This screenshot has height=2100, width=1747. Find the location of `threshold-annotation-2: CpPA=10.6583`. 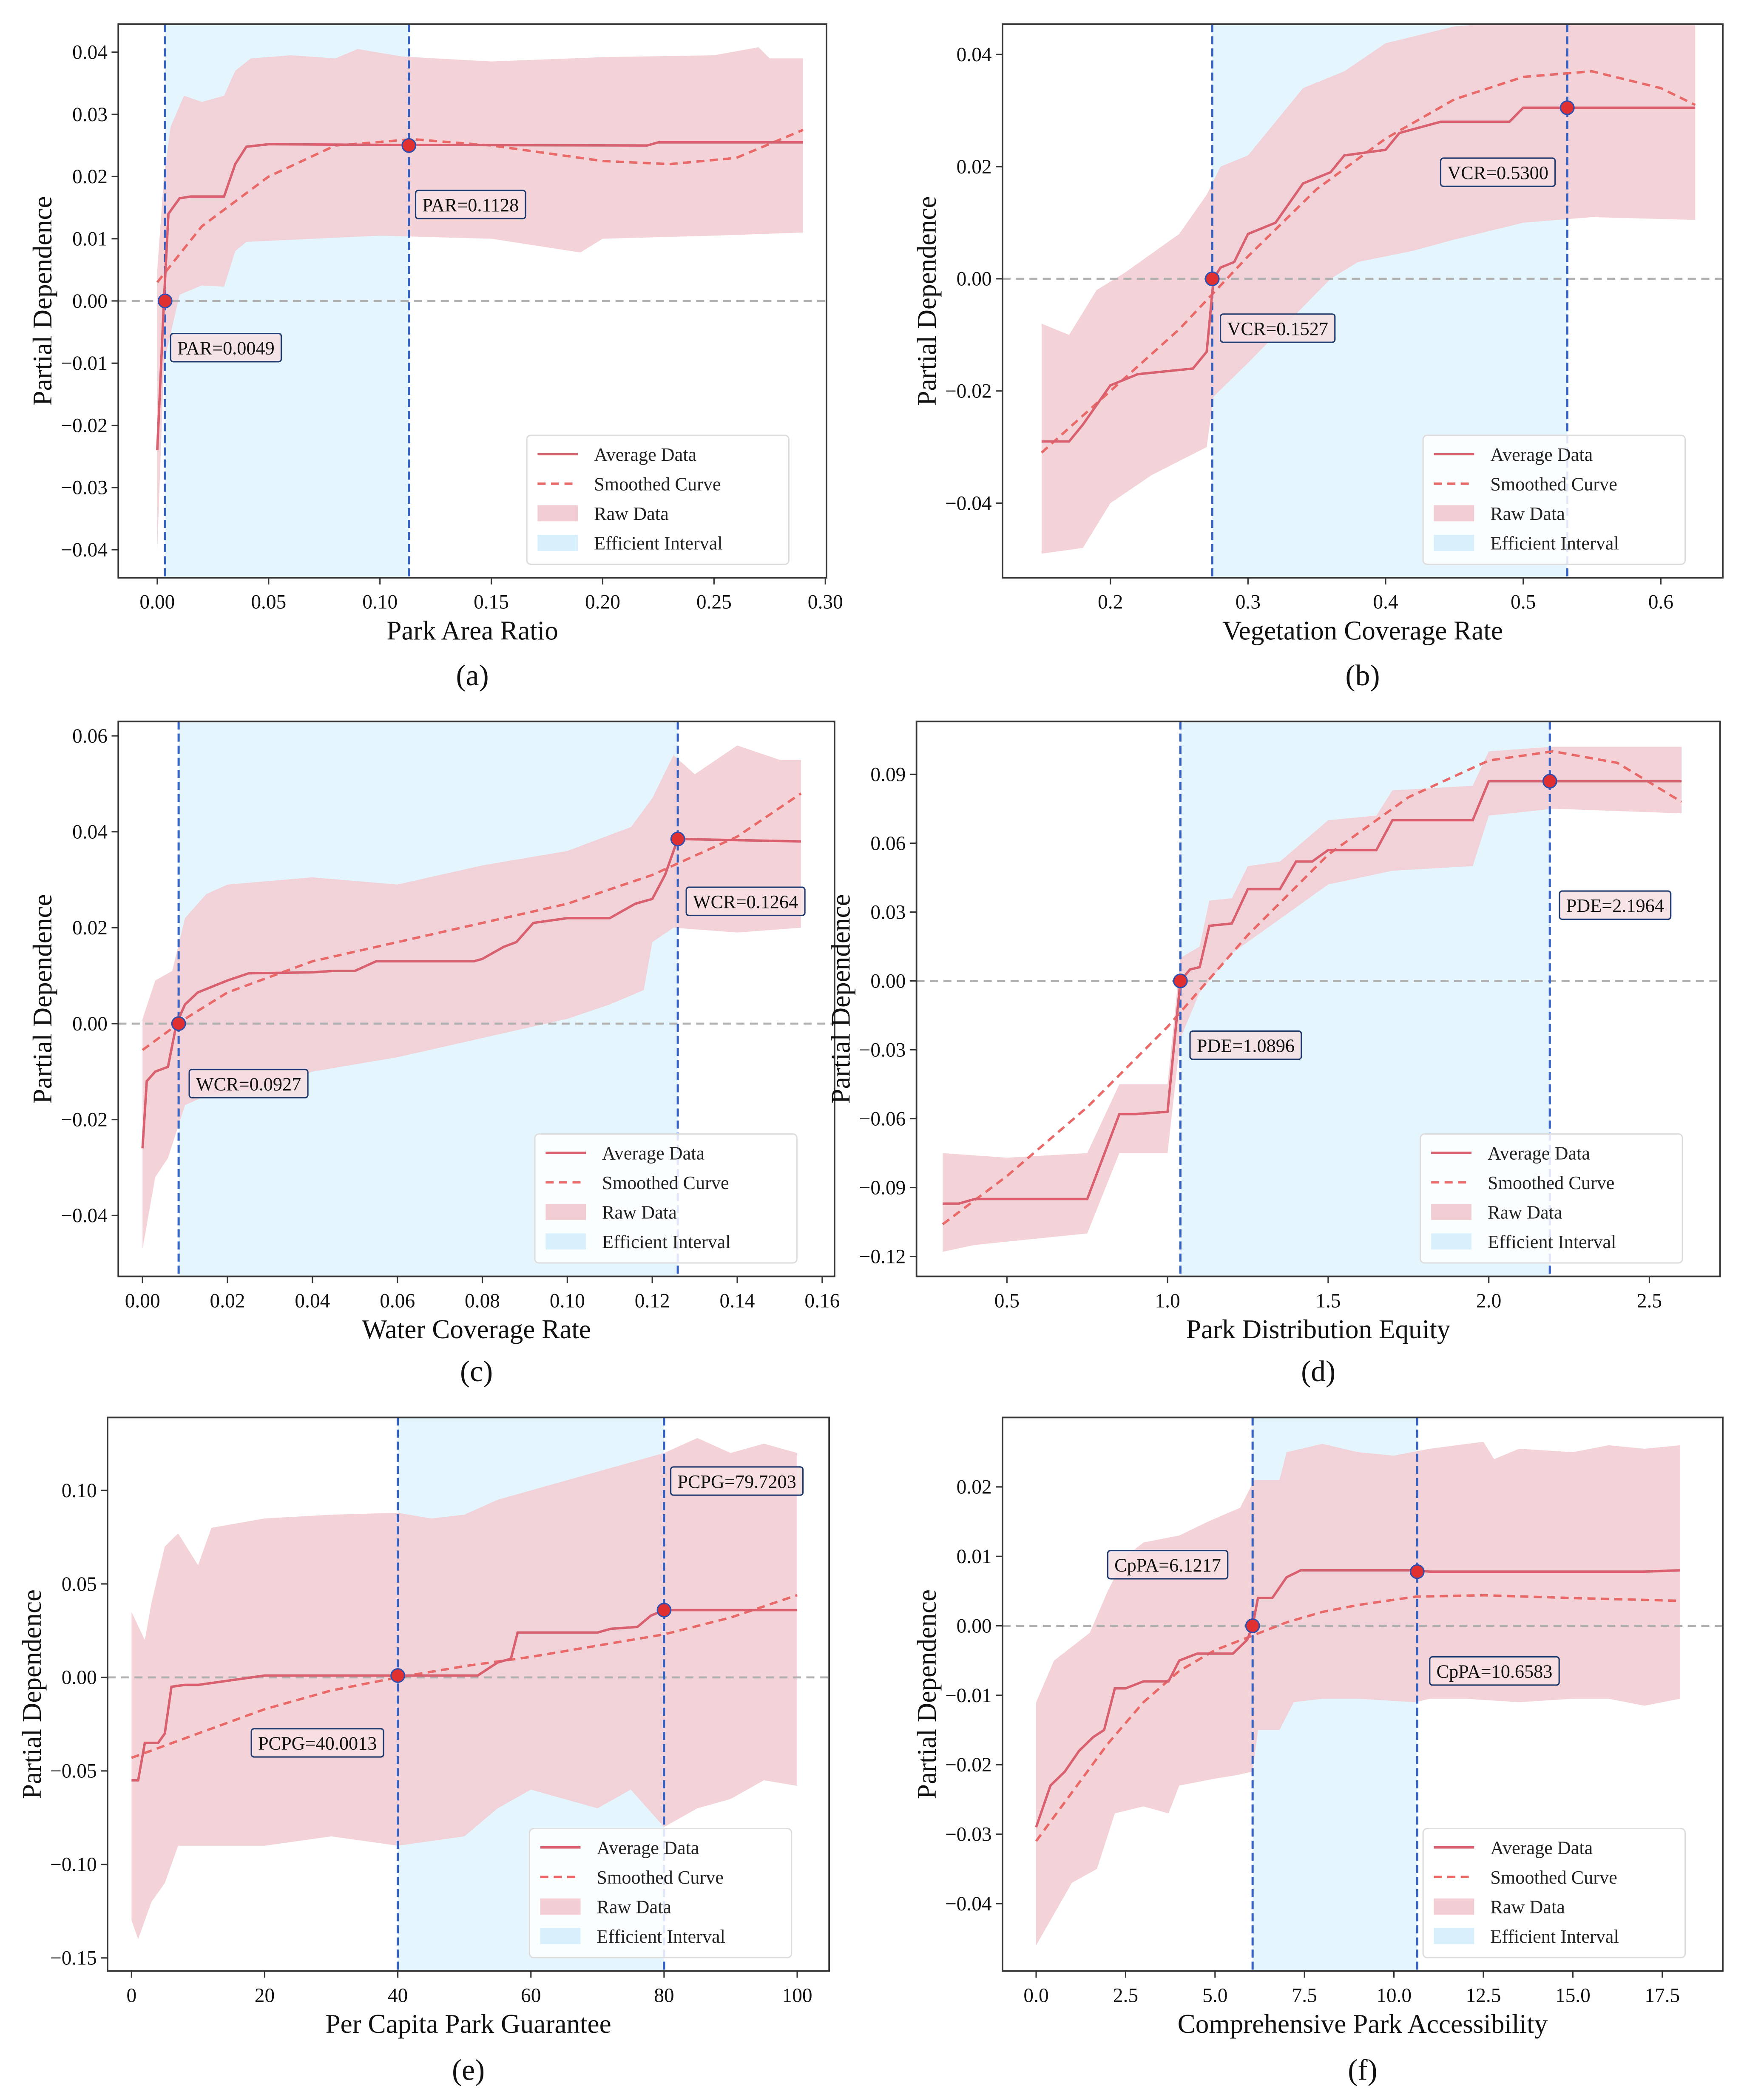

threshold-annotation-2: CpPA=10.6583 is located at coordinates (1494, 1671).